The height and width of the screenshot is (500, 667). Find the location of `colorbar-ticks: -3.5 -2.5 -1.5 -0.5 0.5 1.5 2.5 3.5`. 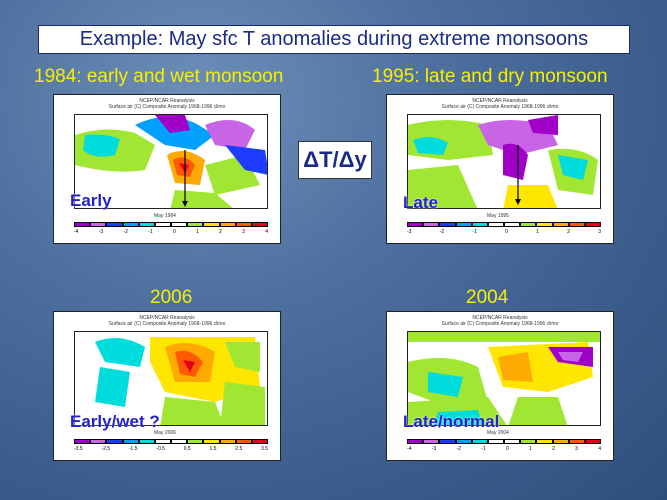

colorbar-ticks: -3.5 -2.5 -1.5 -0.5 0.5 1.5 2.5 3.5 is located at coordinates (171, 449).